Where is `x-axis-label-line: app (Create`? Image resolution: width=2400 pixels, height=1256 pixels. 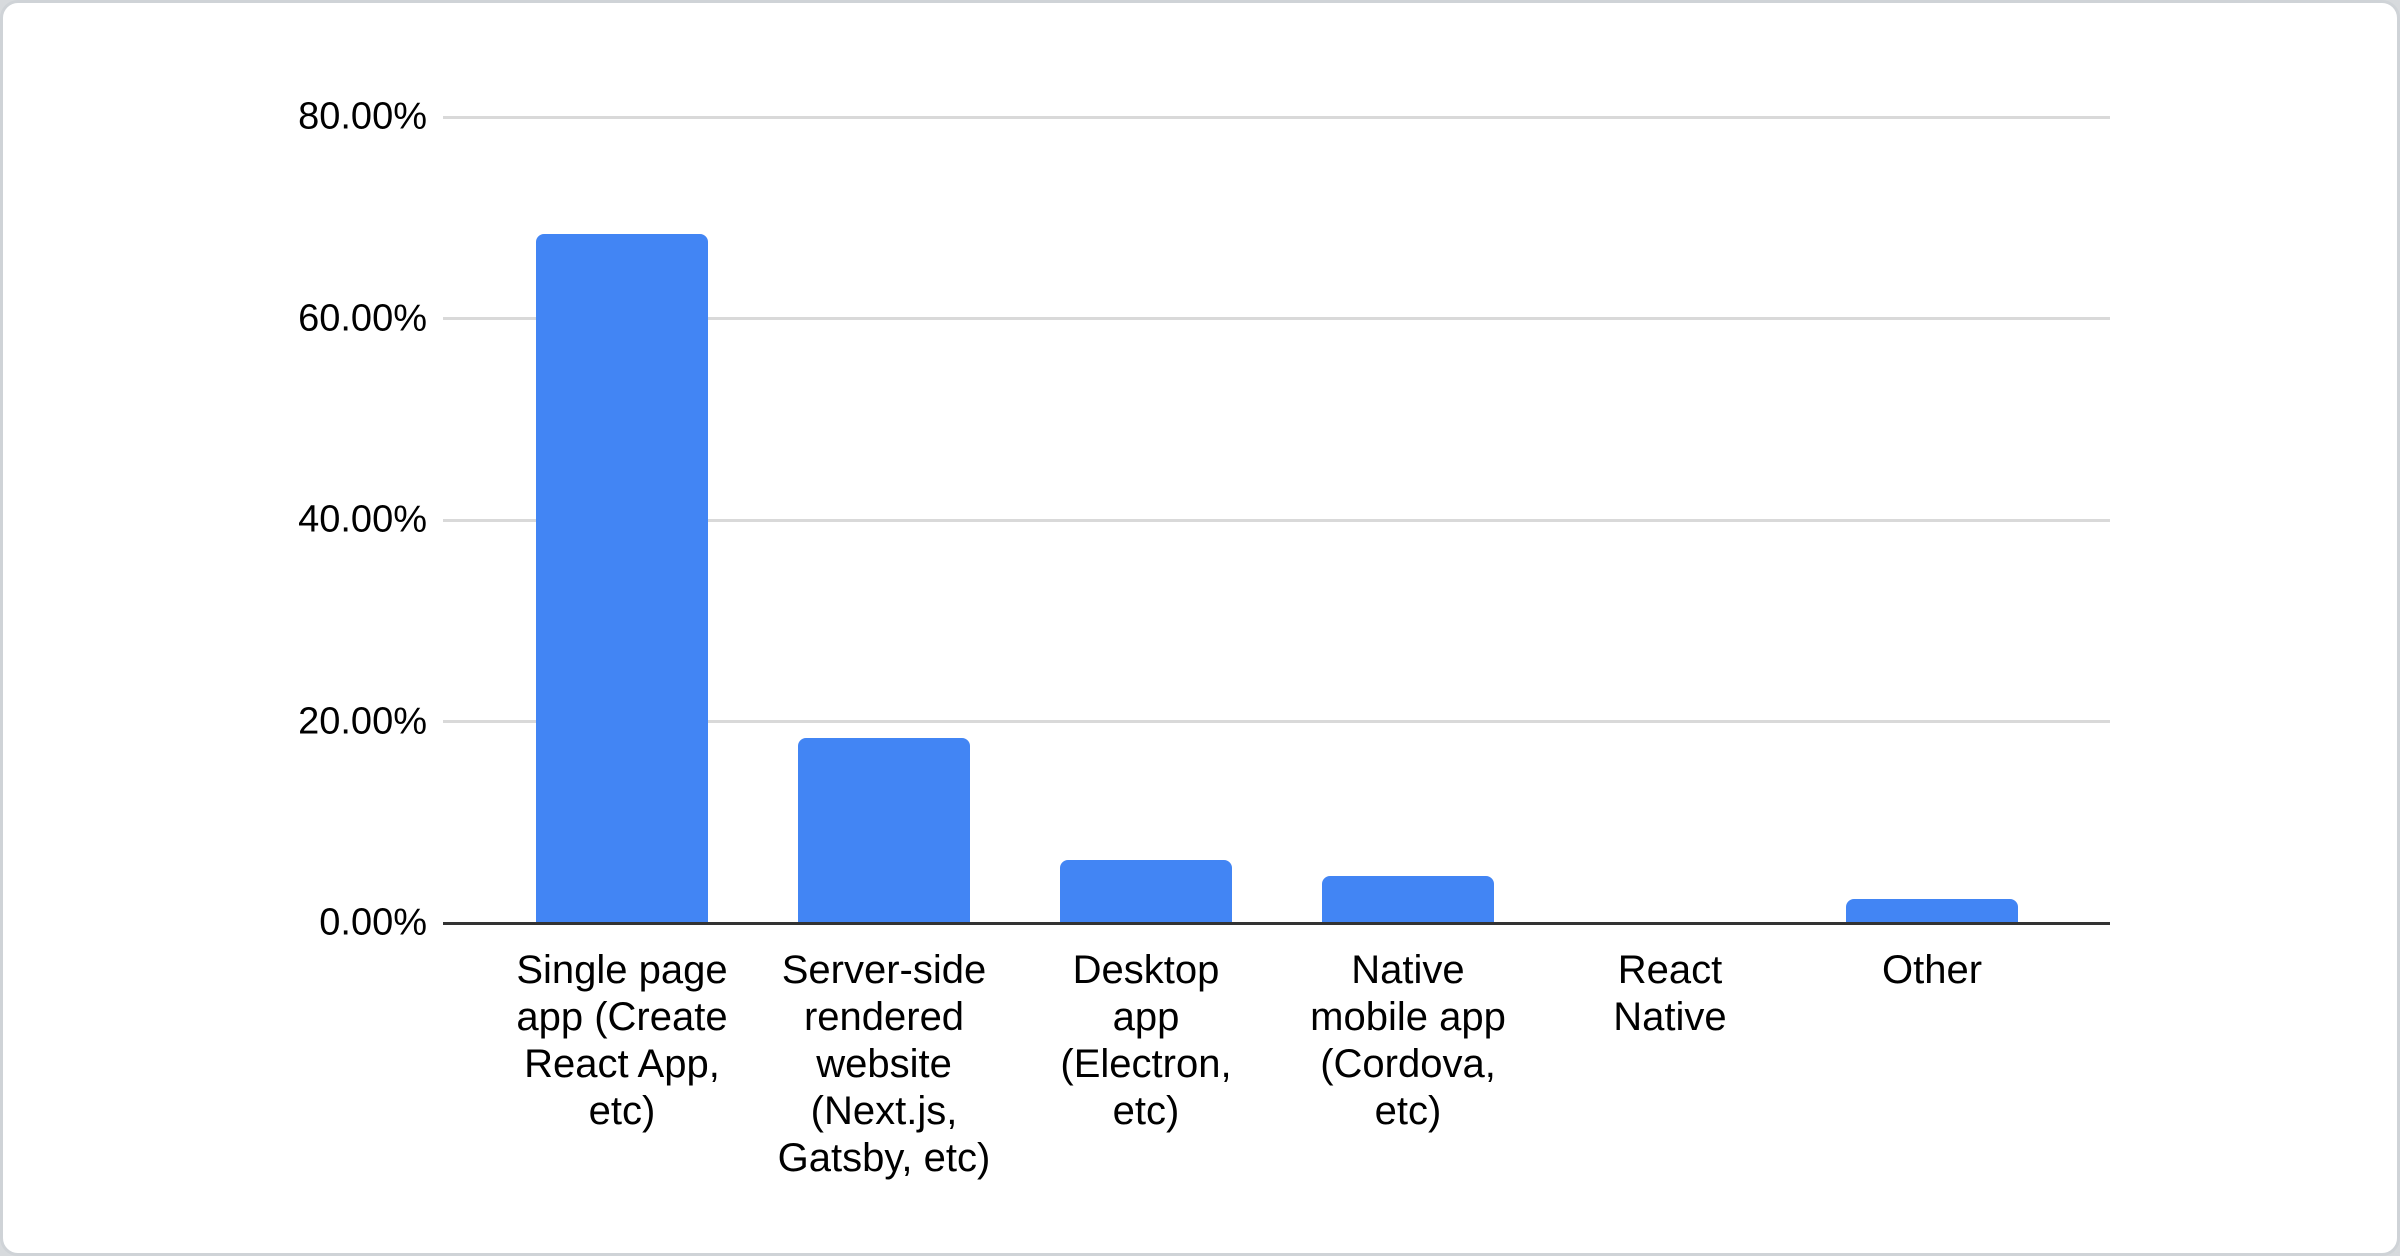
x-axis-label-line: app (Create is located at coordinates (622, 1017).